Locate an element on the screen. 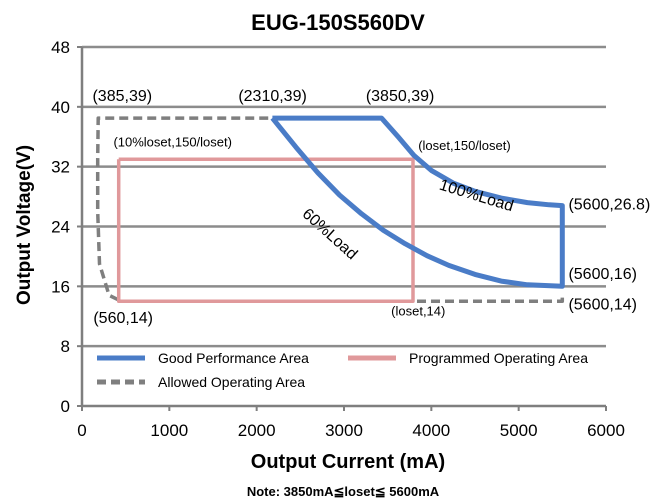 The height and width of the screenshot is (501, 670). chart-title: EUG-150S560DV is located at coordinates (338, 22).